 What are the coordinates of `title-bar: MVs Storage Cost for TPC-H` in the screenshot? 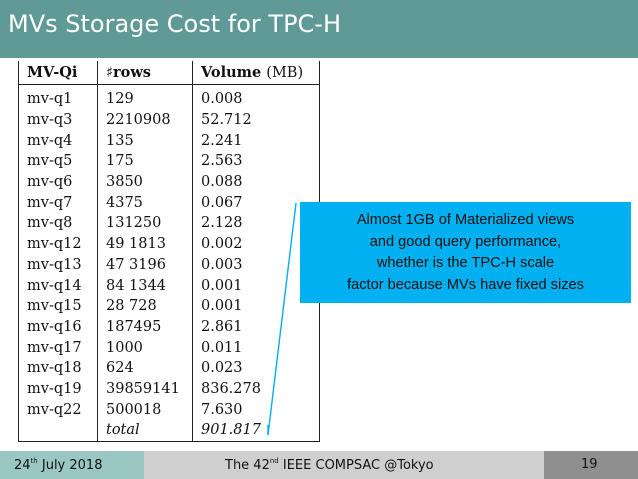 It's located at (319, 29).